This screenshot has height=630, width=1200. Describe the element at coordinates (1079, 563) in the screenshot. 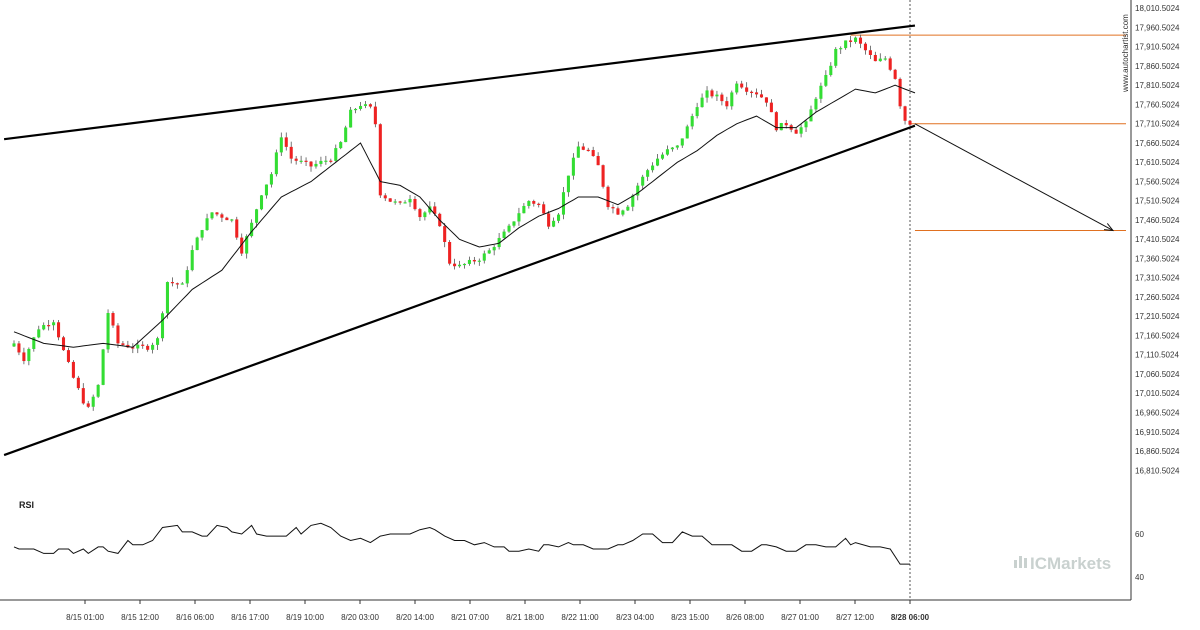

I see `brand-name: Markets` at that location.